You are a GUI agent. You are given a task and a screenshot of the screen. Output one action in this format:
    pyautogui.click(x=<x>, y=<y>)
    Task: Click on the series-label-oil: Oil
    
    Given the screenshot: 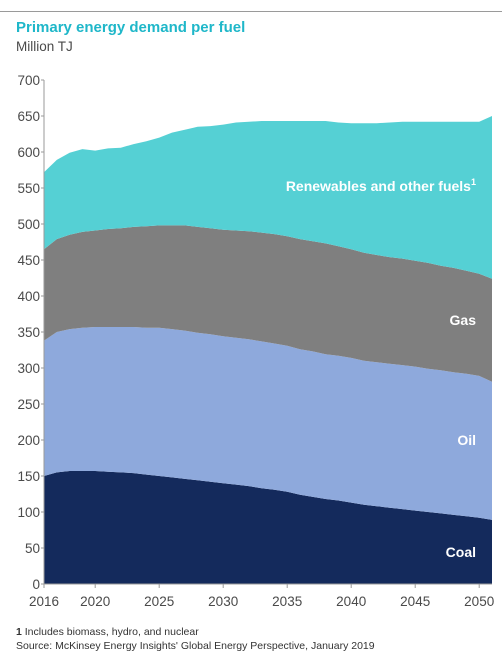 What is the action you would take?
    pyautogui.click(x=466, y=440)
    